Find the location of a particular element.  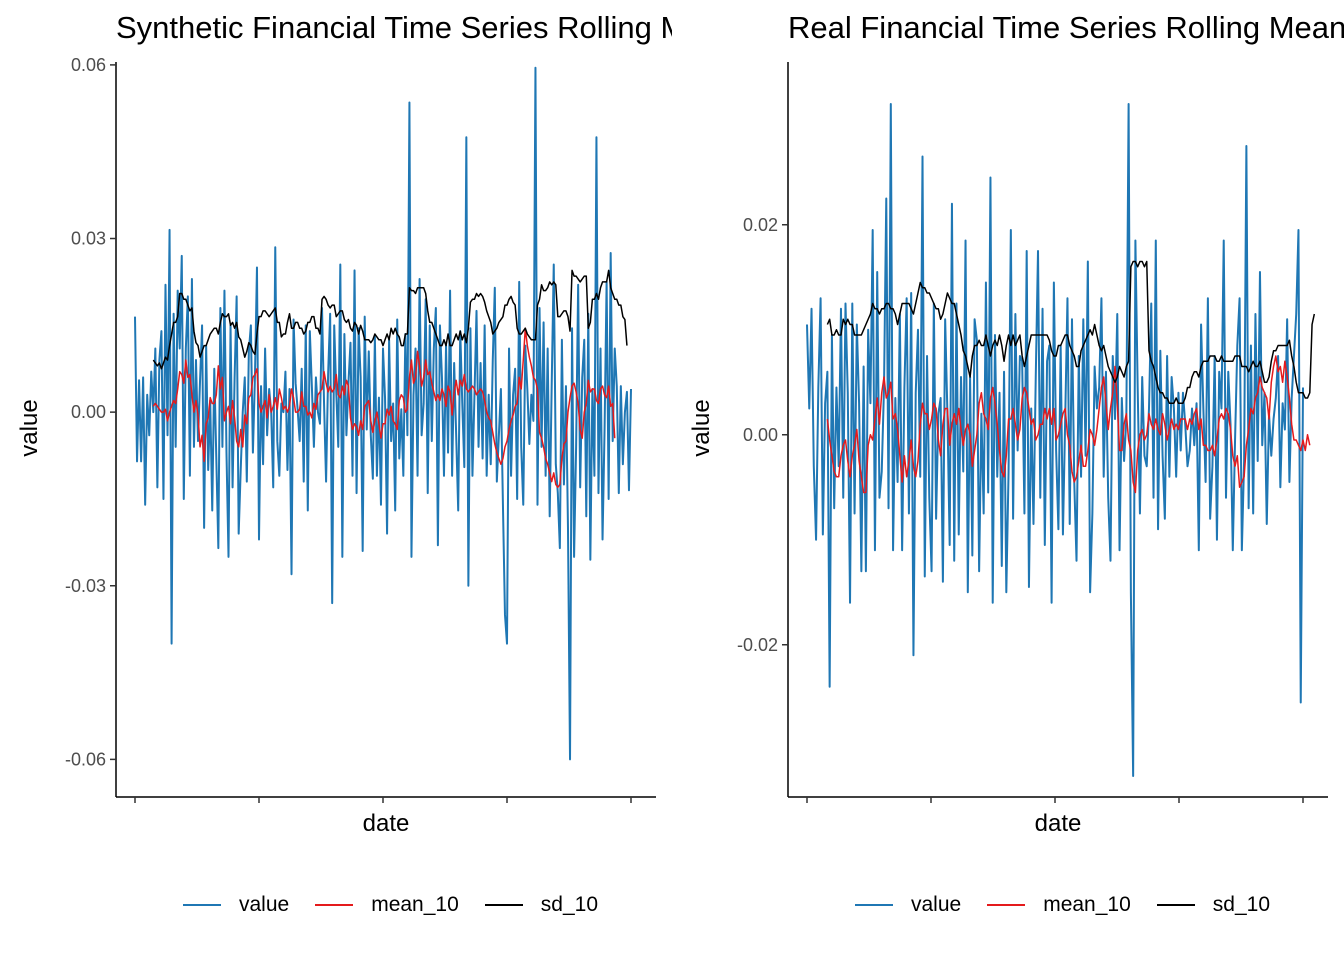

y-tick-label: 0.02 is located at coordinates (760, 225).